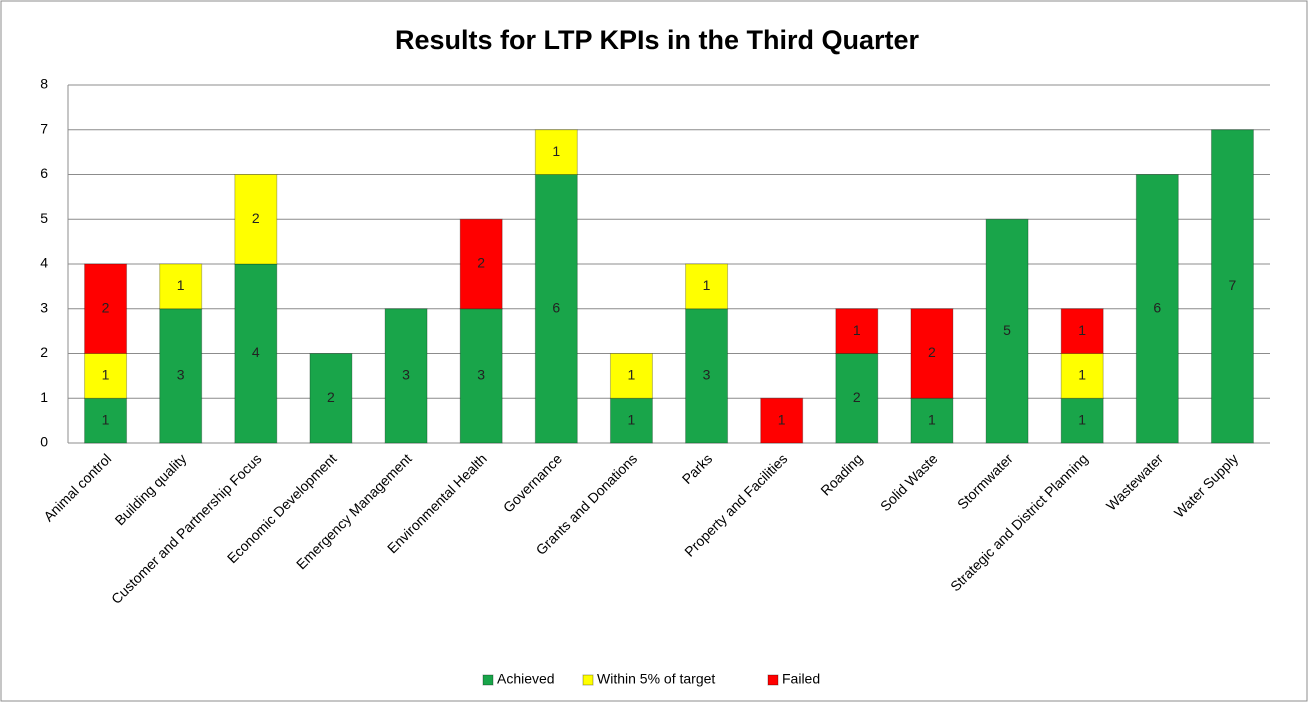 This screenshot has height=704, width=1310. What do you see at coordinates (44, 397) in the screenshot?
I see `y-tick-label: 1` at bounding box center [44, 397].